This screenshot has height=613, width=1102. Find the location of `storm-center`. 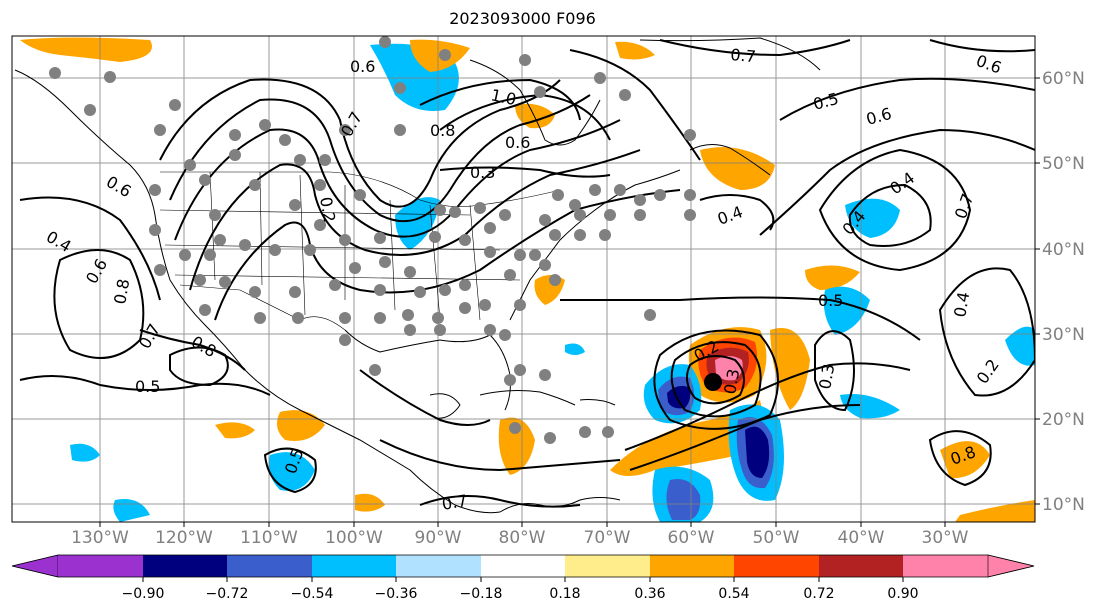

storm-center is located at coordinates (713, 382).